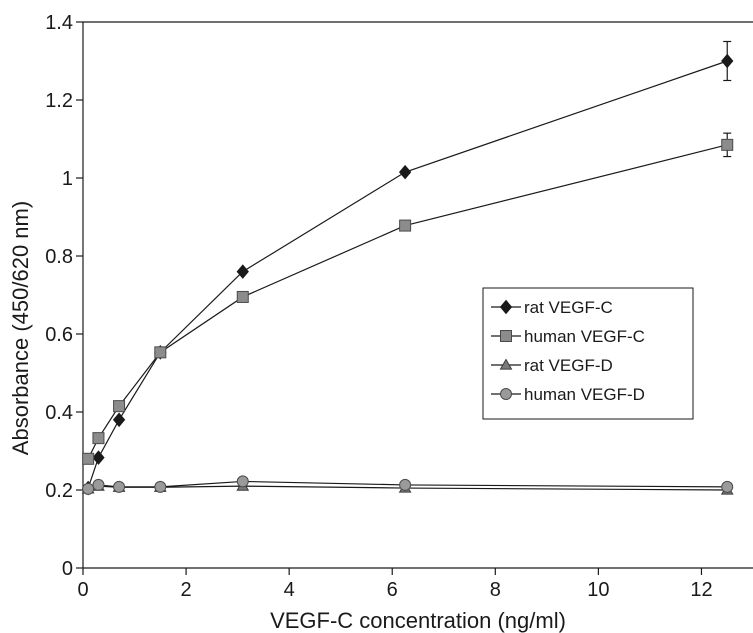 Image resolution: width=753 pixels, height=633 pixels. What do you see at coordinates (59, 23) in the screenshot?
I see `y-tick-label: 1.4` at bounding box center [59, 23].